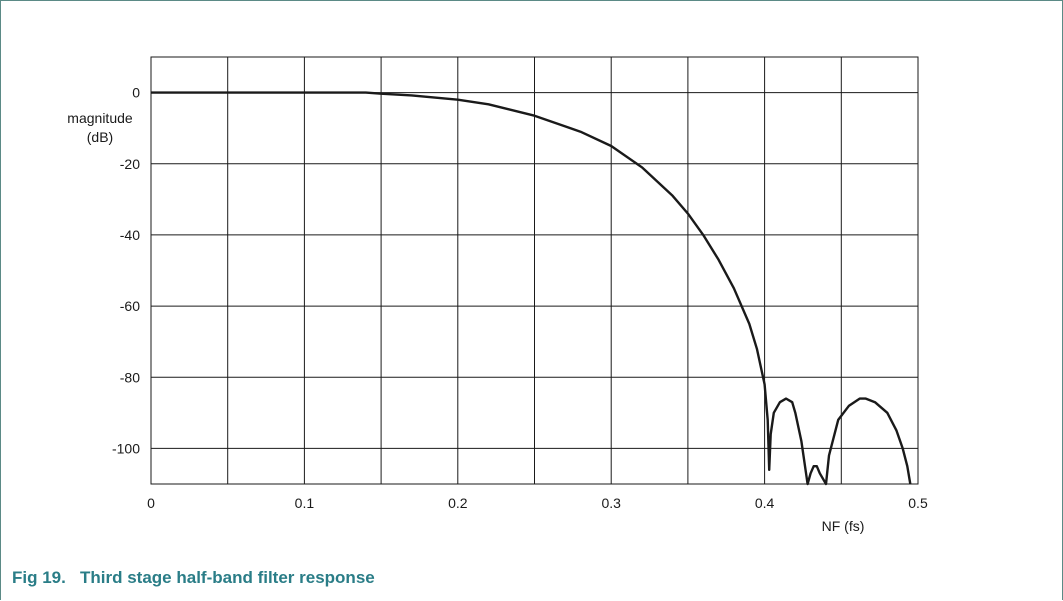 The image size is (1063, 601). Describe the element at coordinates (611, 503) in the screenshot. I see `x-tick-label: 0.3` at that location.